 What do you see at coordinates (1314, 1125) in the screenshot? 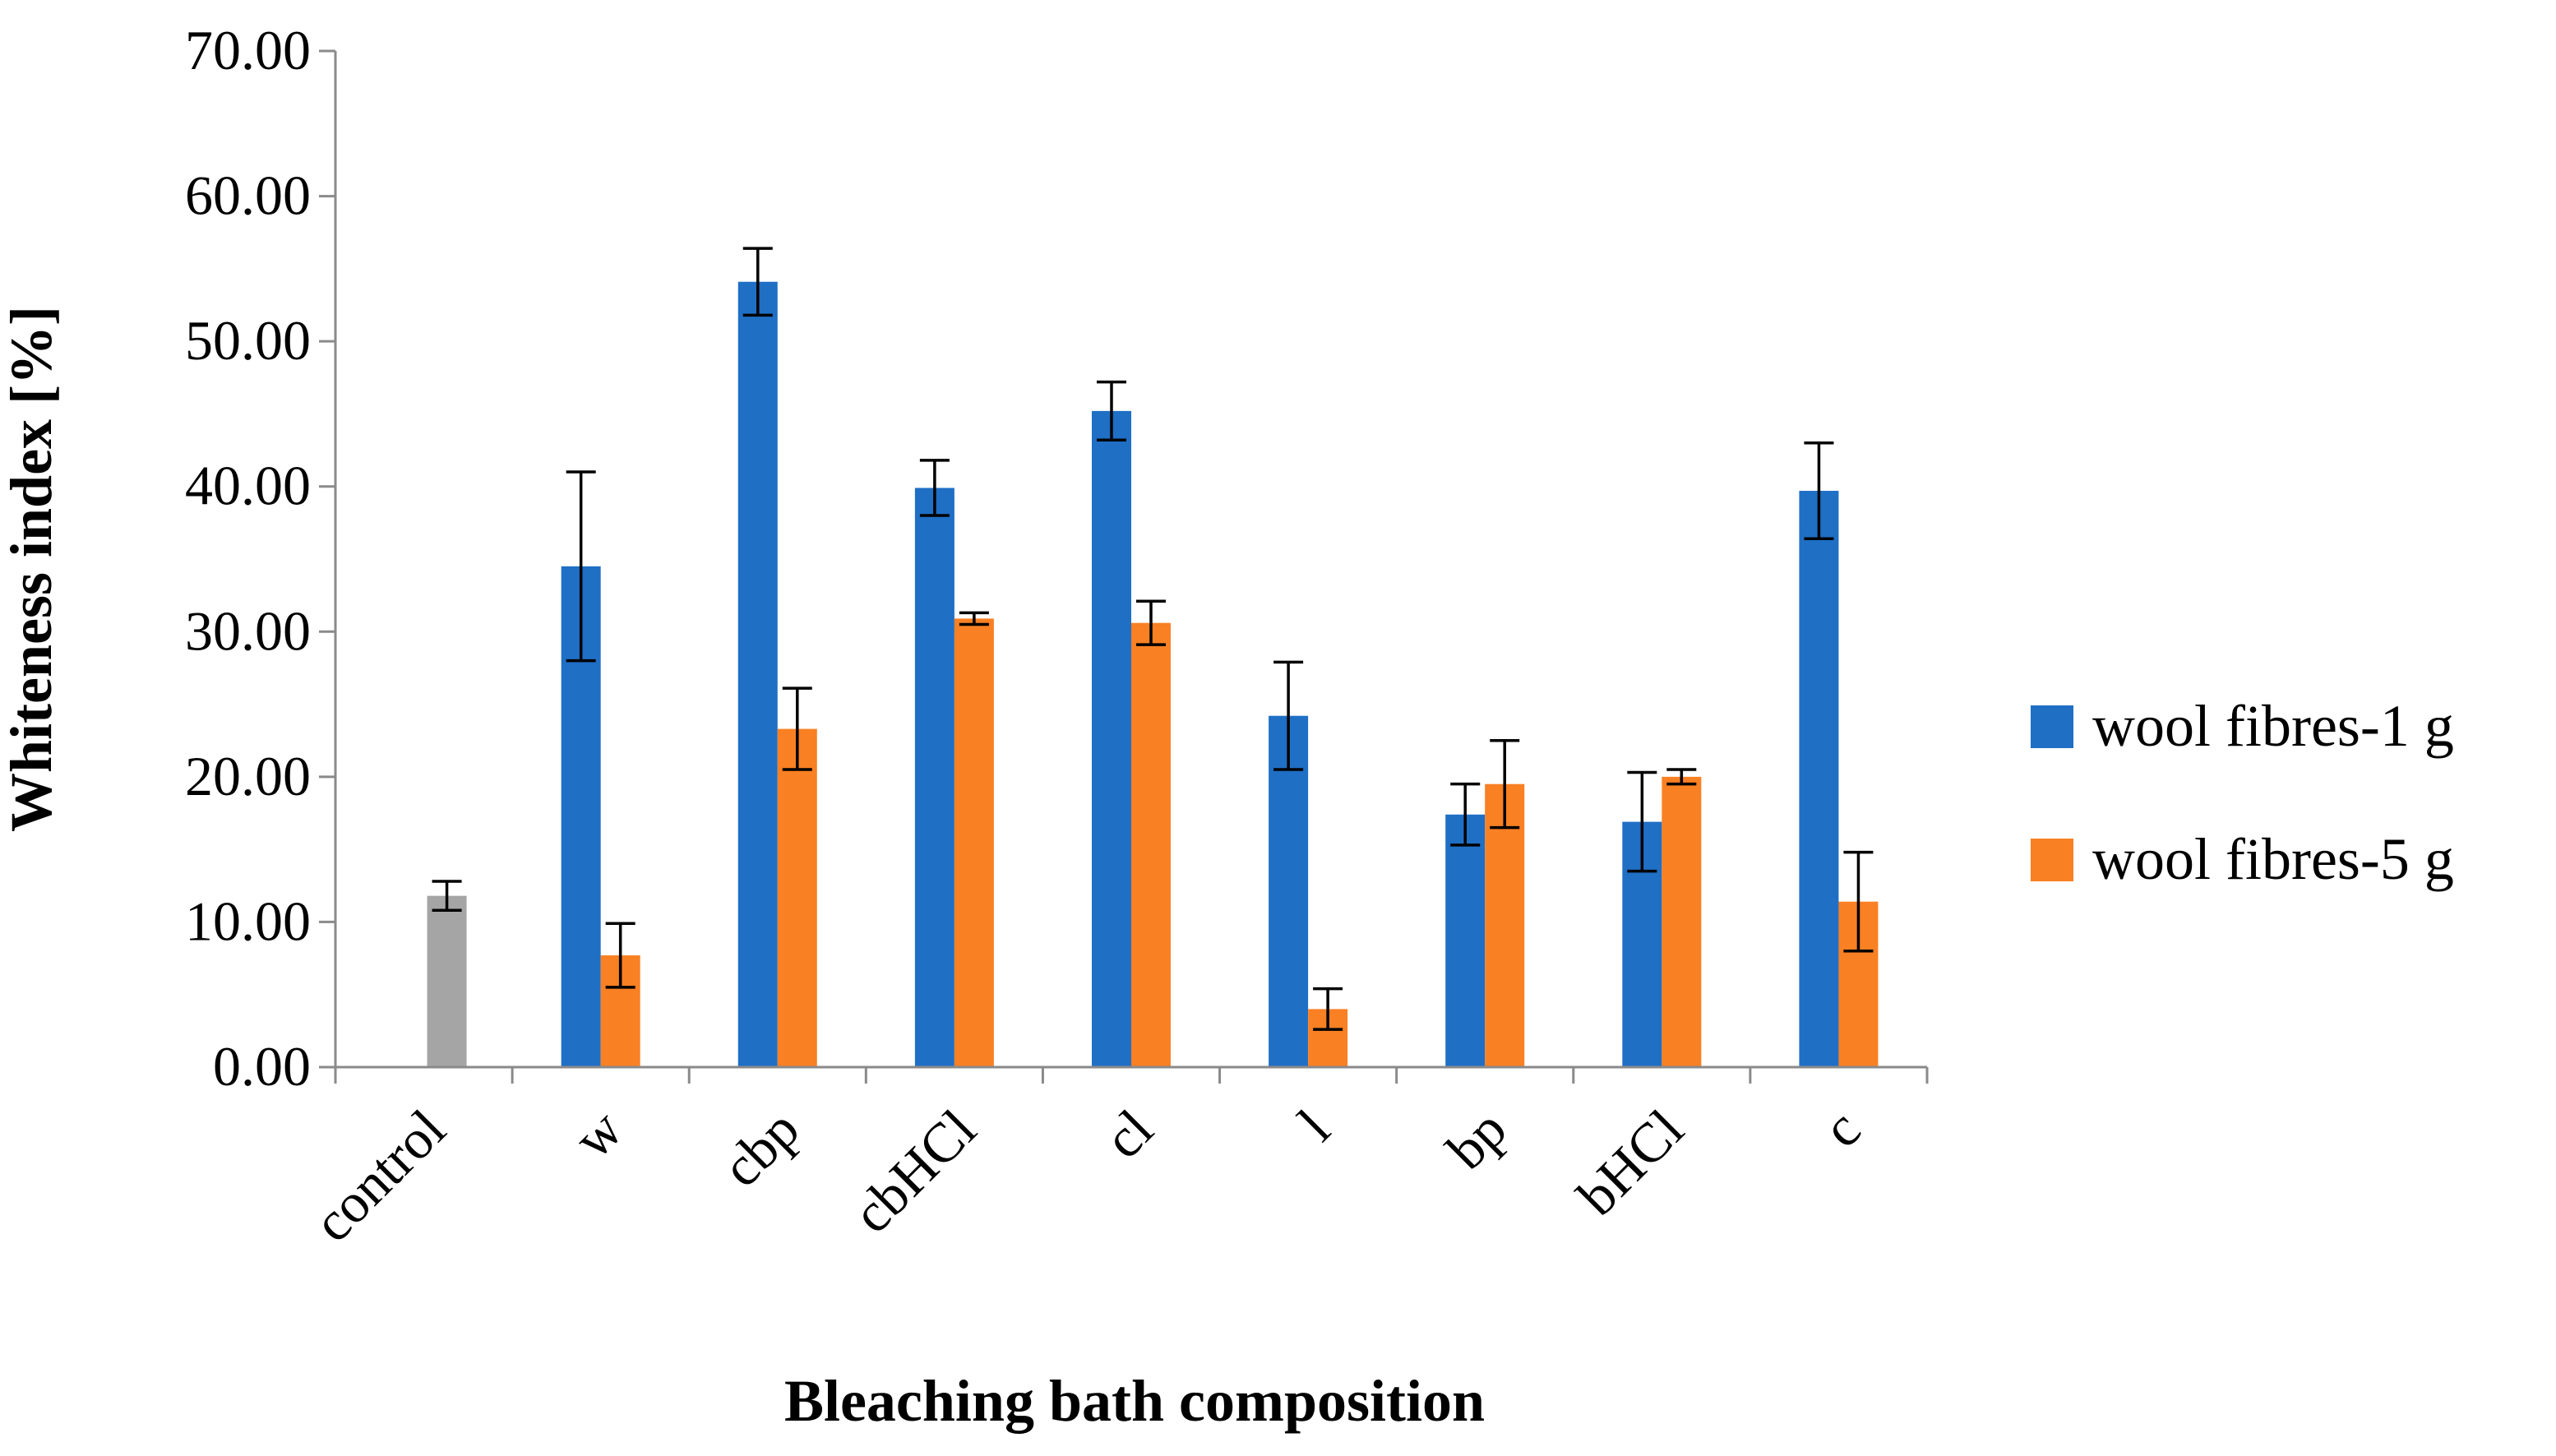
I see `category-label-l: l` at bounding box center [1314, 1125].